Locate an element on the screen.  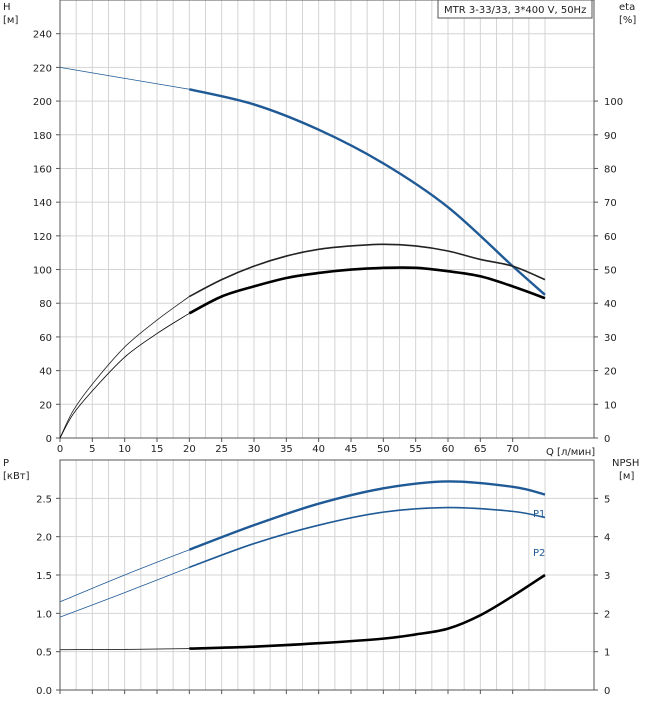
x-tick-label: 40 is located at coordinates (318, 449).